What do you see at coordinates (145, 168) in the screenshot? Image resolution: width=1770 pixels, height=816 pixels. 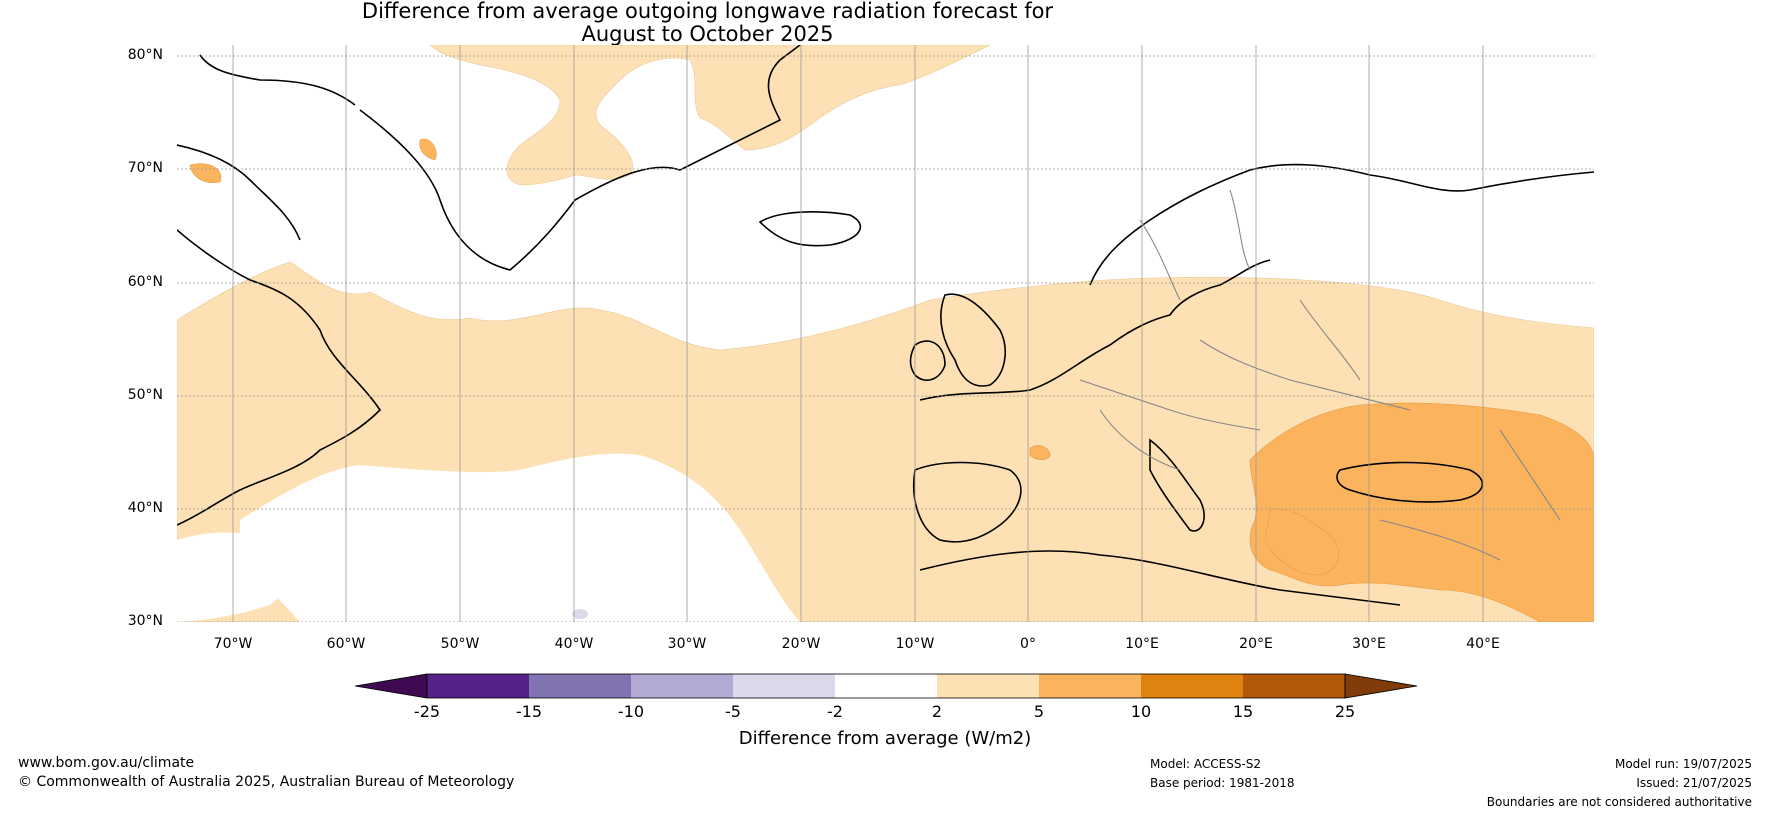 I see `lat-label-70n: 70°N` at bounding box center [145, 168].